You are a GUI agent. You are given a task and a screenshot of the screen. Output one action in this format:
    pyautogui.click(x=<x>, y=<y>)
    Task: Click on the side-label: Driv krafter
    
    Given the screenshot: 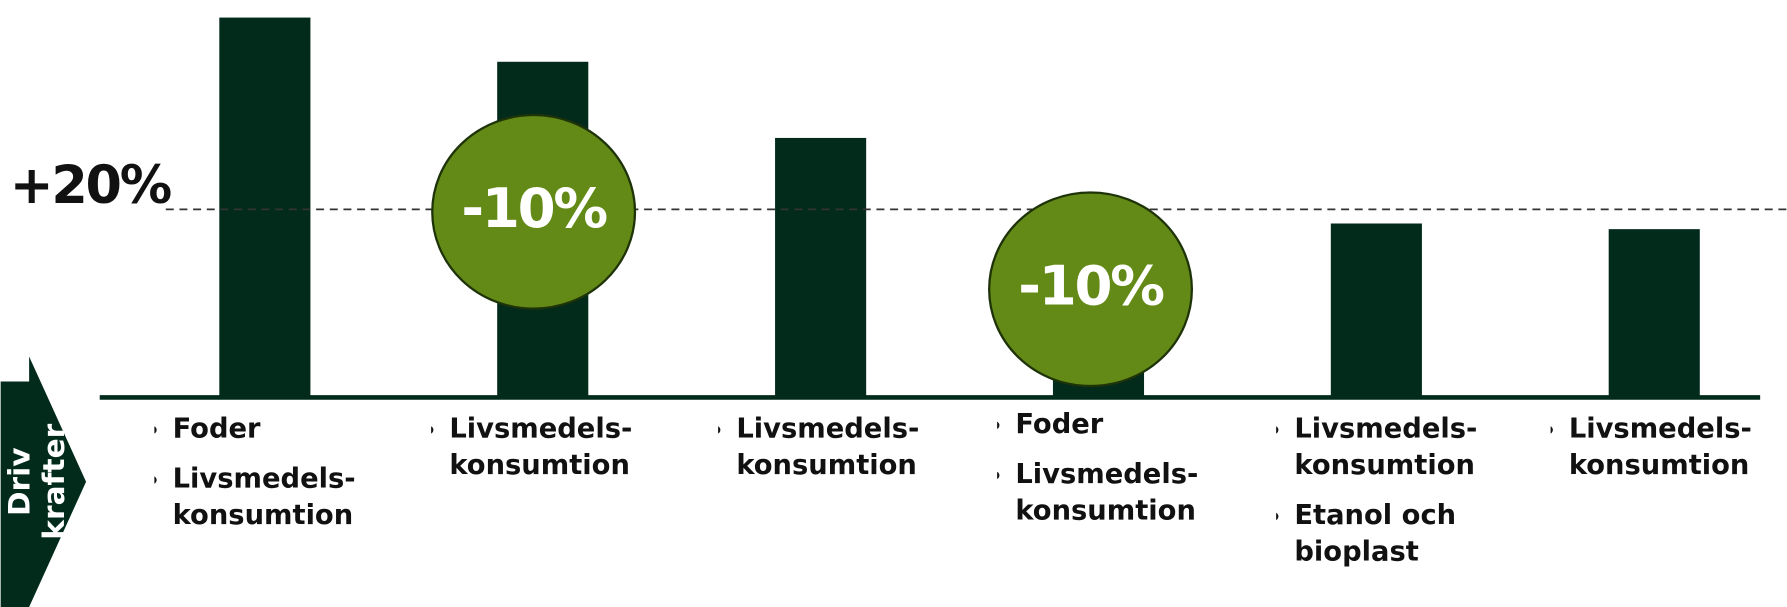 What is the action you would take?
    pyautogui.click(x=37, y=481)
    